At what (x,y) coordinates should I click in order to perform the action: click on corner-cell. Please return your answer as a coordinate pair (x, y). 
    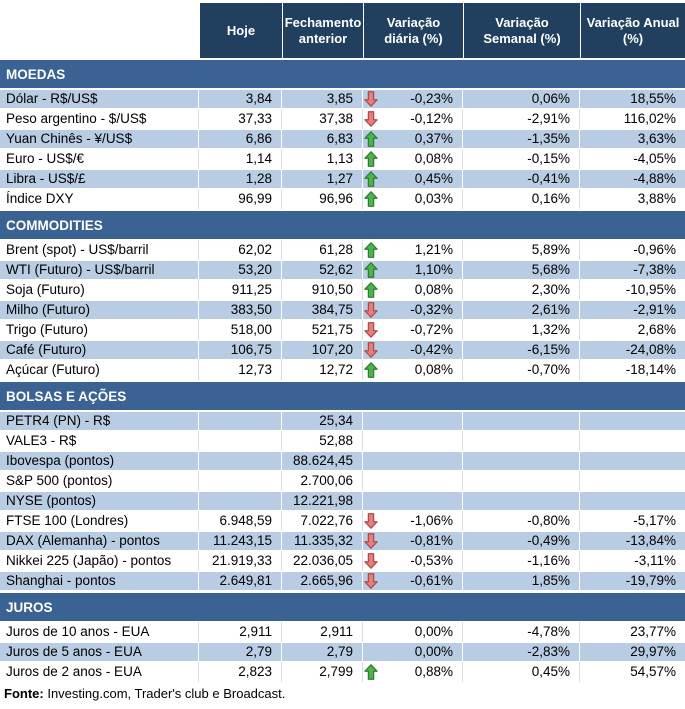
    Looking at the image, I should click on (99, 30).